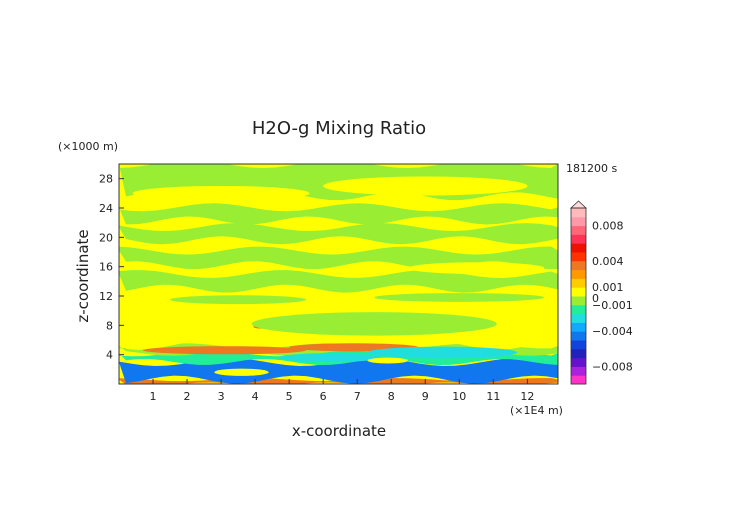  What do you see at coordinates (527, 396) in the screenshot?
I see `x-tick-label: 12` at bounding box center [527, 396].